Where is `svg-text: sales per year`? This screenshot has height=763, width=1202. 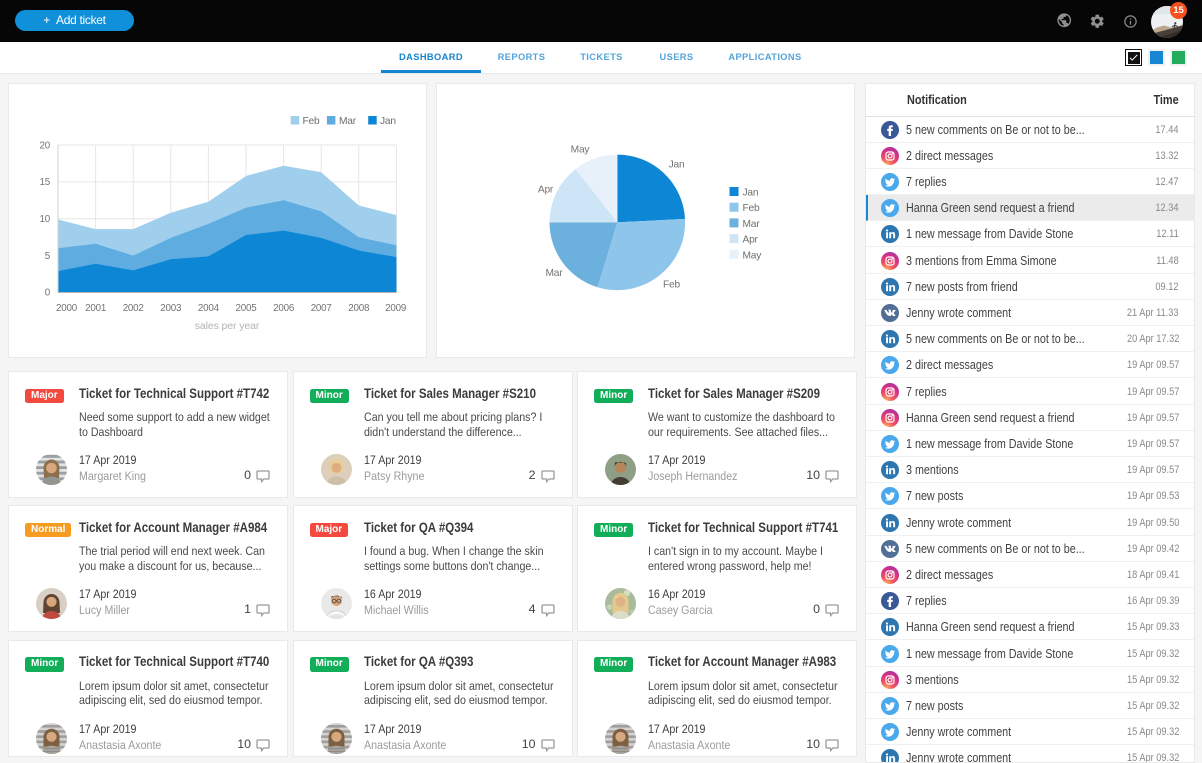
svg-text: sales per year is located at coordinates (227, 326).